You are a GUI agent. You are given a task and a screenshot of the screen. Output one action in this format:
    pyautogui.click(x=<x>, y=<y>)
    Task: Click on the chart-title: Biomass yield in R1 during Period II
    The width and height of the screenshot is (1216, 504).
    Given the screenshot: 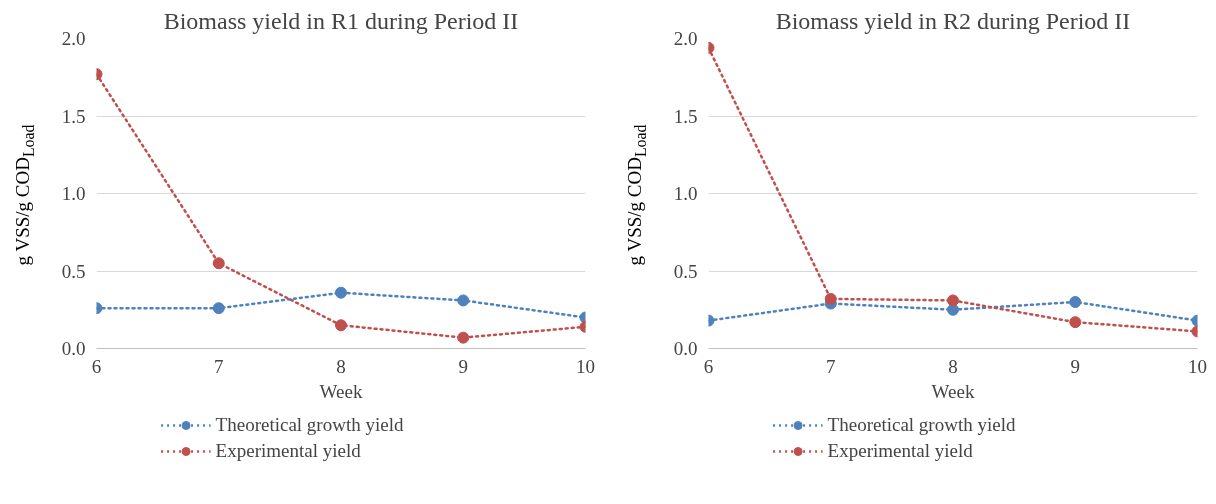 What is the action you would take?
    pyautogui.click(x=341, y=20)
    